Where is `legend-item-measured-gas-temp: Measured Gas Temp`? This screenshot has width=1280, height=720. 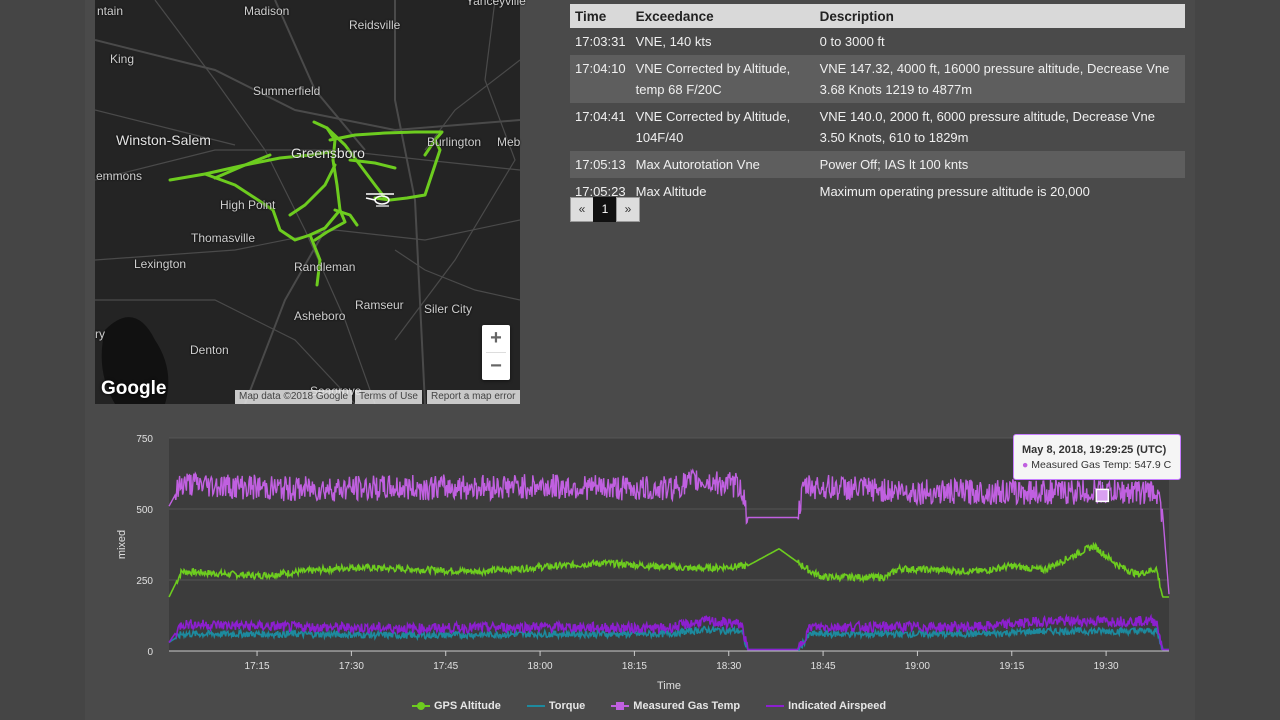
legend-item-measured-gas-temp: Measured Gas Temp is located at coordinates (675, 706).